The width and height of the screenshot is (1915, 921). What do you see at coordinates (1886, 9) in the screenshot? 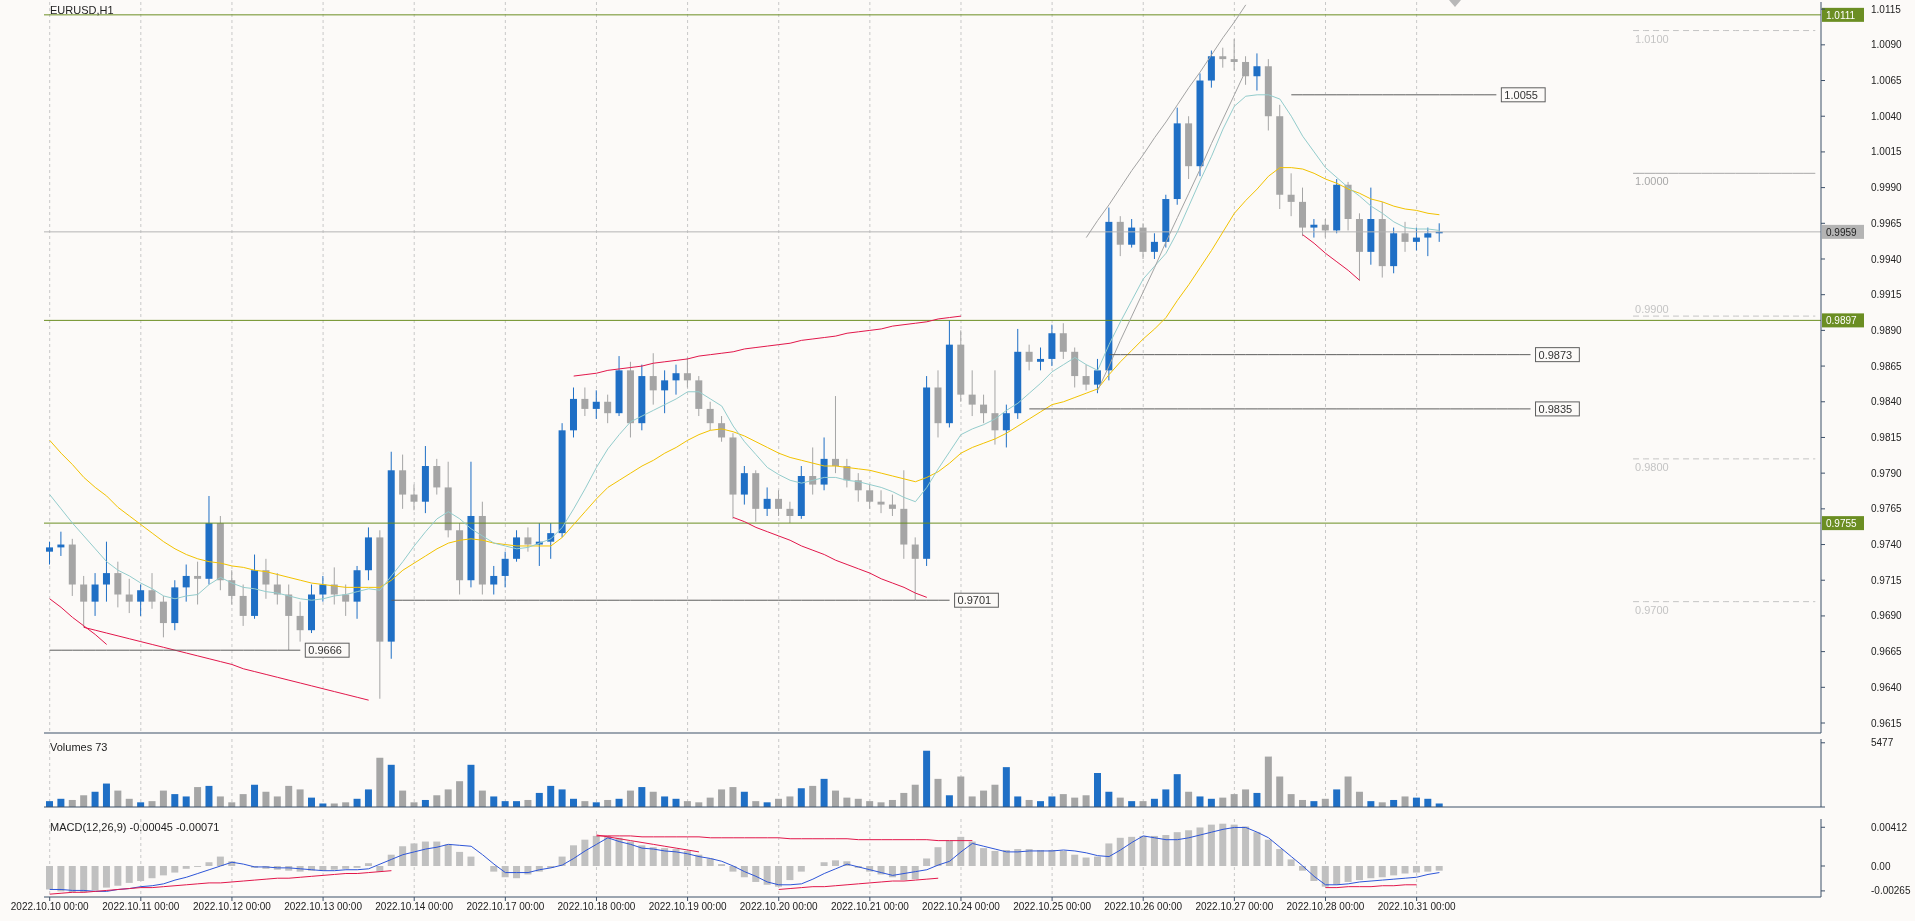
I see `y-tick-label: 1.0115` at bounding box center [1886, 9].